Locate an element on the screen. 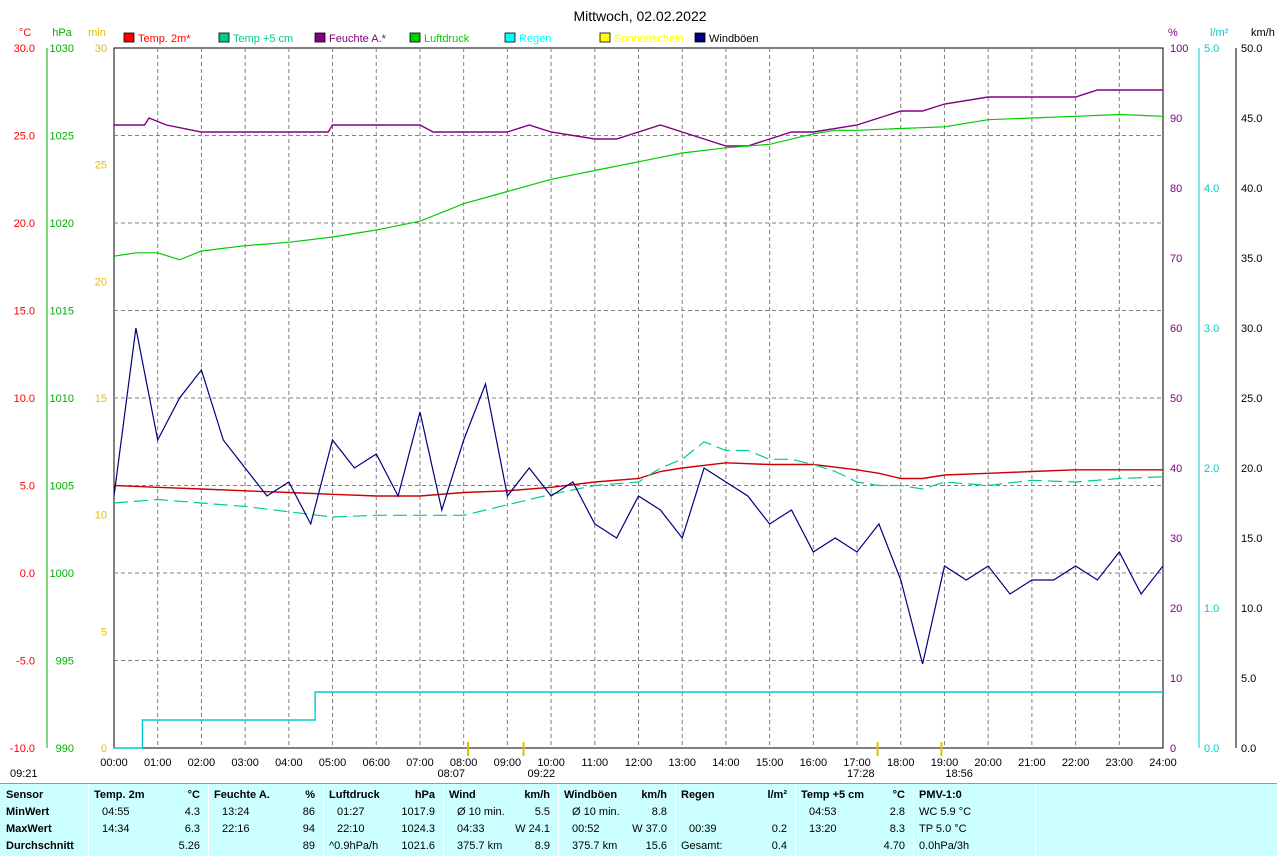  x-tick-label: 05:00 is located at coordinates (333, 763).